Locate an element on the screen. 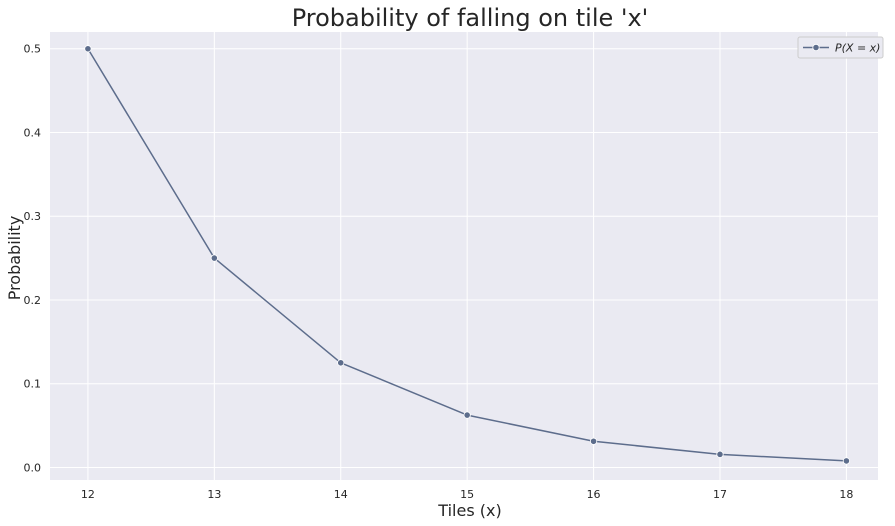 The height and width of the screenshot is (526, 895). chart-title: Probability of falling on tile 'x' is located at coordinates (470, 18).